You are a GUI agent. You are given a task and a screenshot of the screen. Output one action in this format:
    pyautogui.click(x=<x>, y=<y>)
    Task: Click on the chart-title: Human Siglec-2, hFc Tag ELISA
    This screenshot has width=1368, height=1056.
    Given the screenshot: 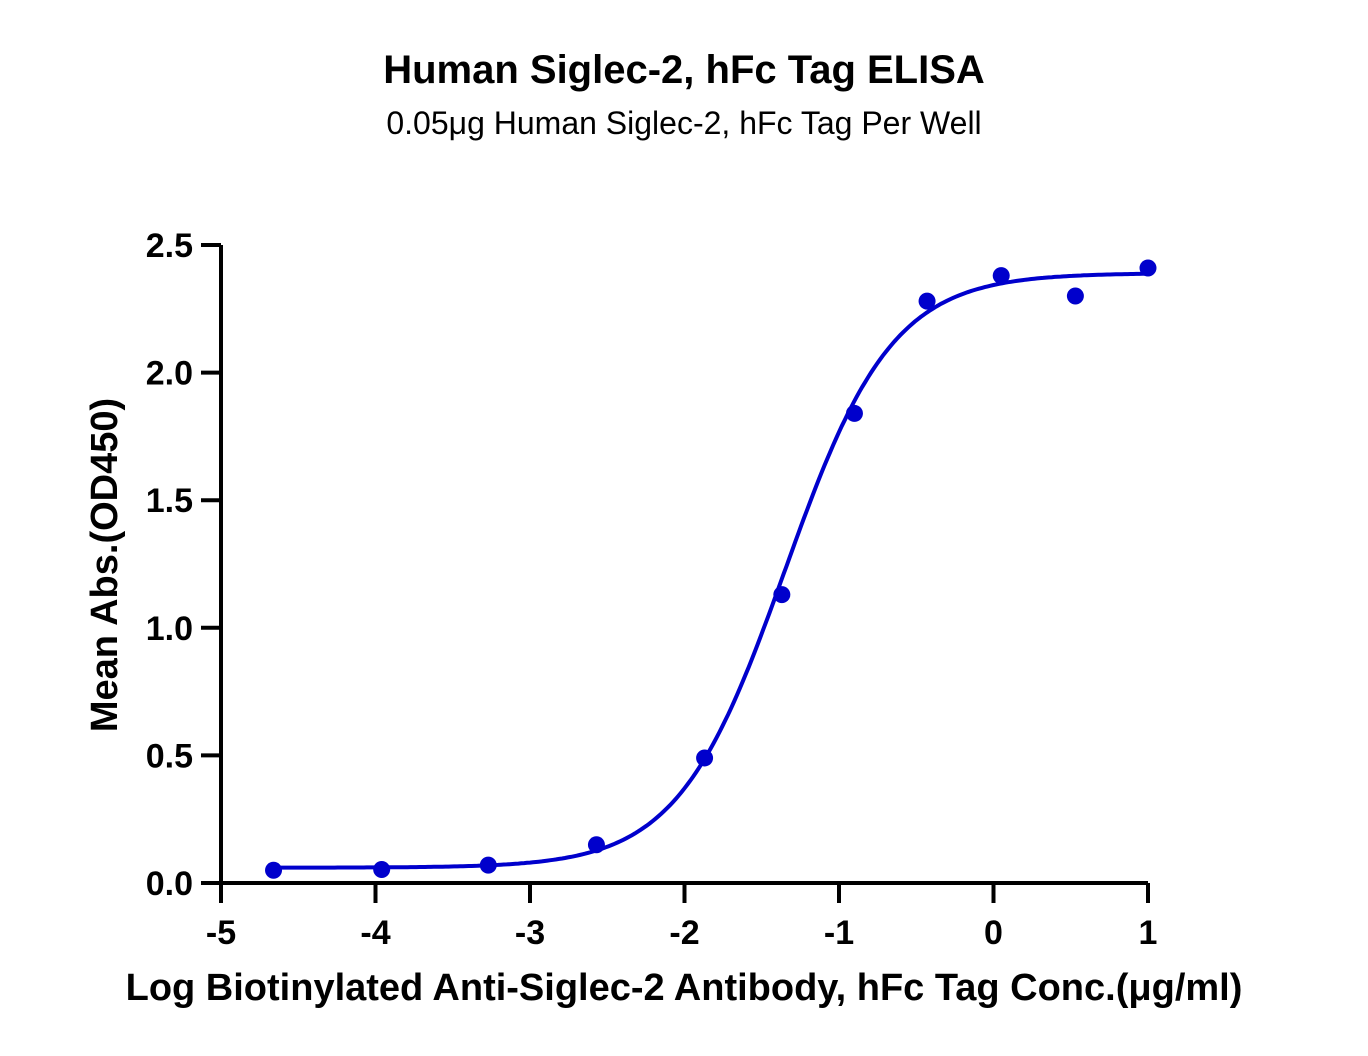 What is the action you would take?
    pyautogui.click(x=684, y=70)
    